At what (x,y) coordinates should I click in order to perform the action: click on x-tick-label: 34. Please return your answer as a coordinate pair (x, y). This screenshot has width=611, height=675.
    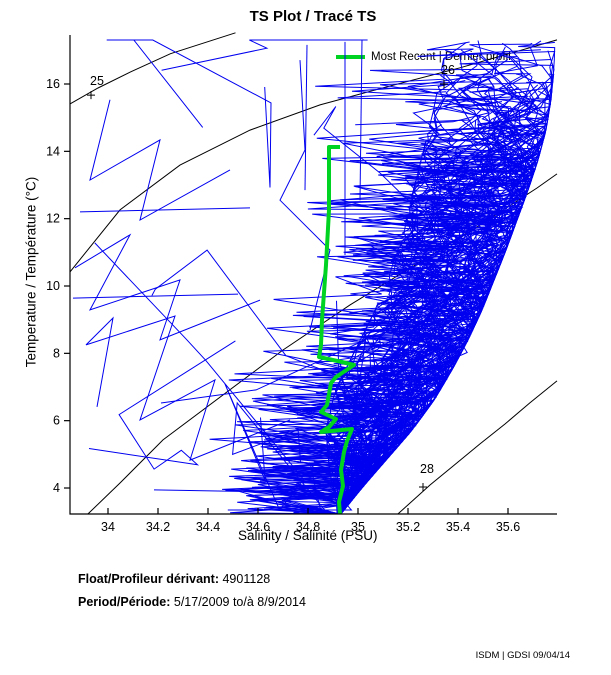
    Looking at the image, I should click on (108, 527).